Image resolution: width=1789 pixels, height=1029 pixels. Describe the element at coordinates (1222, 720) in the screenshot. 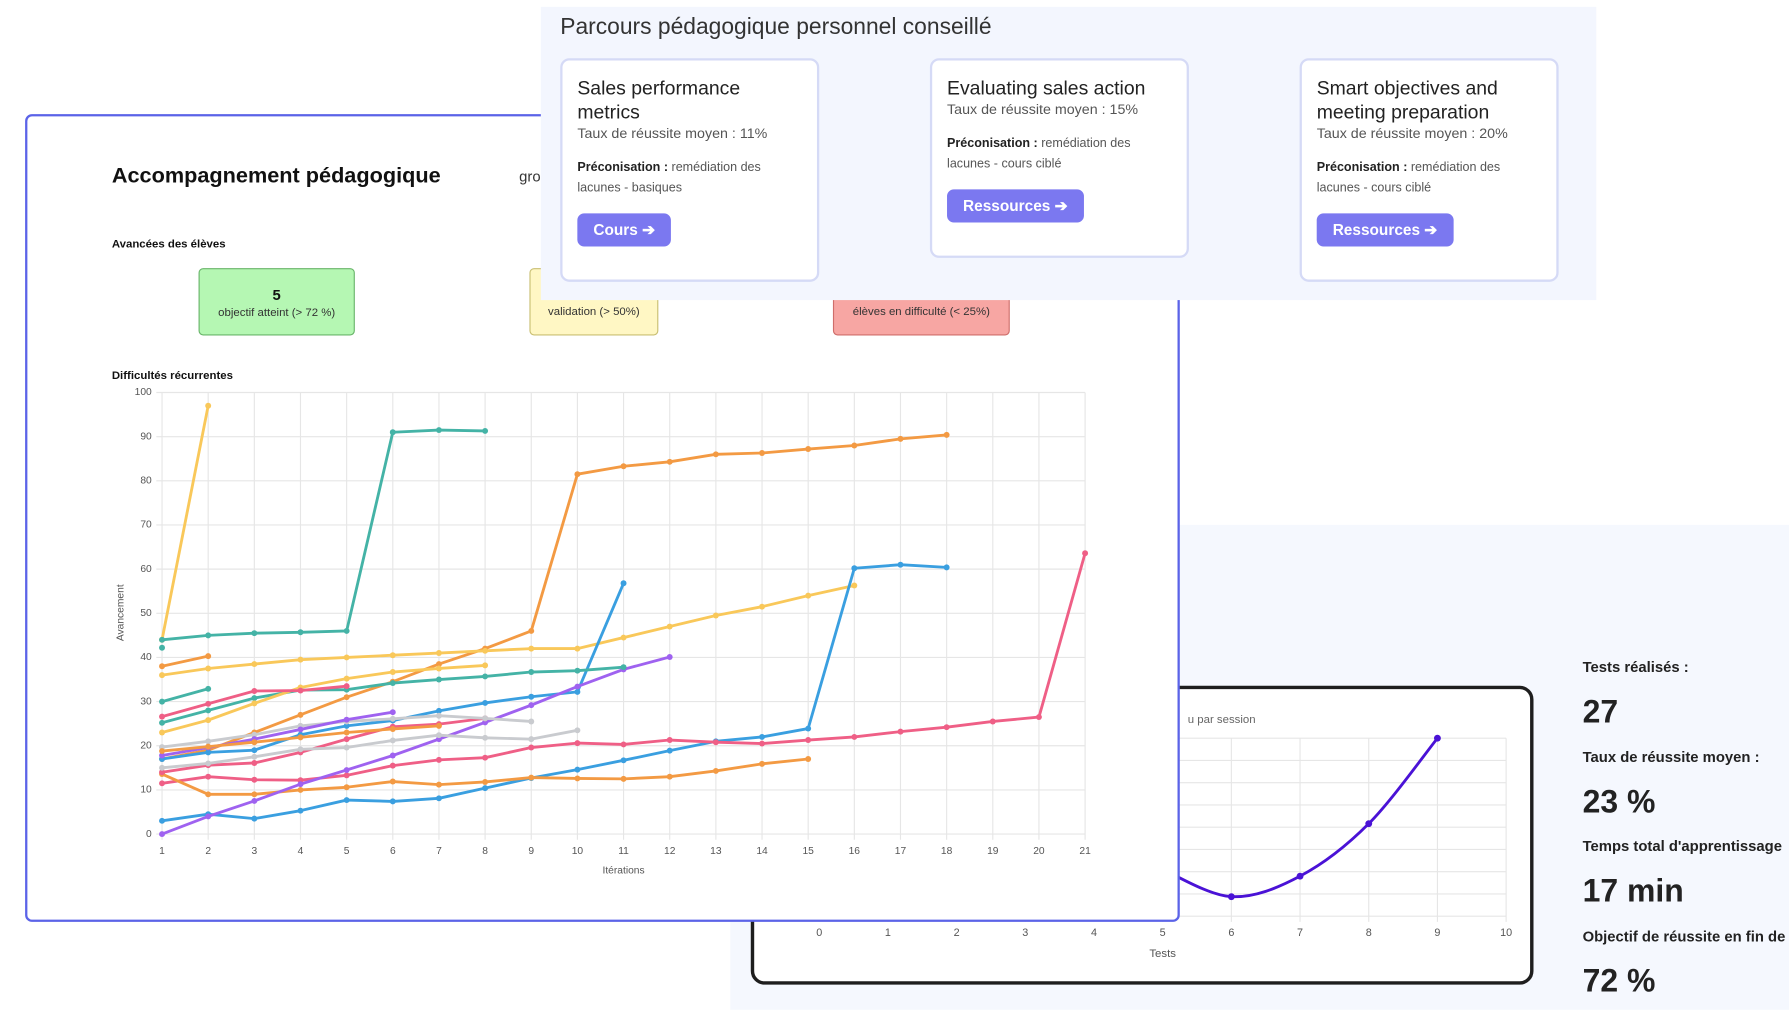

I see `chart-title: u par session` at that location.